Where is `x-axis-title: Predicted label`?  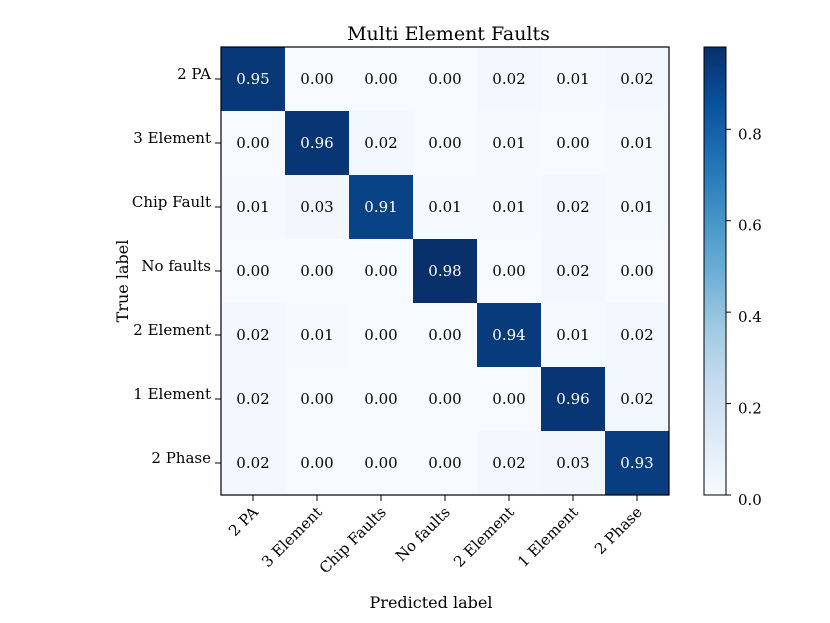
x-axis-title: Predicted label is located at coordinates (431, 602).